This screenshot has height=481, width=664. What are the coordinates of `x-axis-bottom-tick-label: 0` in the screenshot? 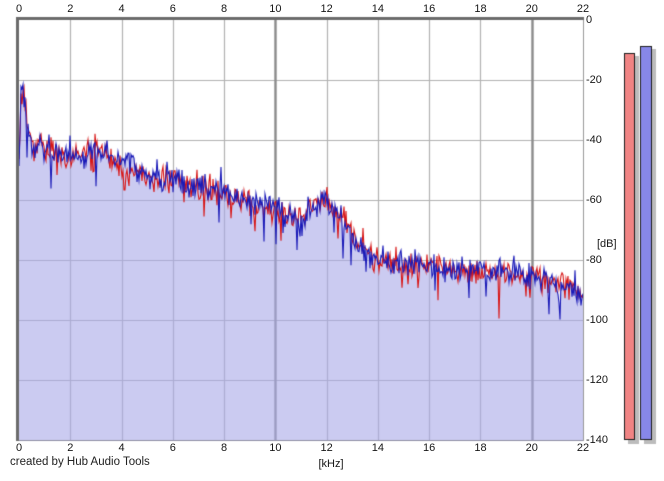 It's located at (19, 448).